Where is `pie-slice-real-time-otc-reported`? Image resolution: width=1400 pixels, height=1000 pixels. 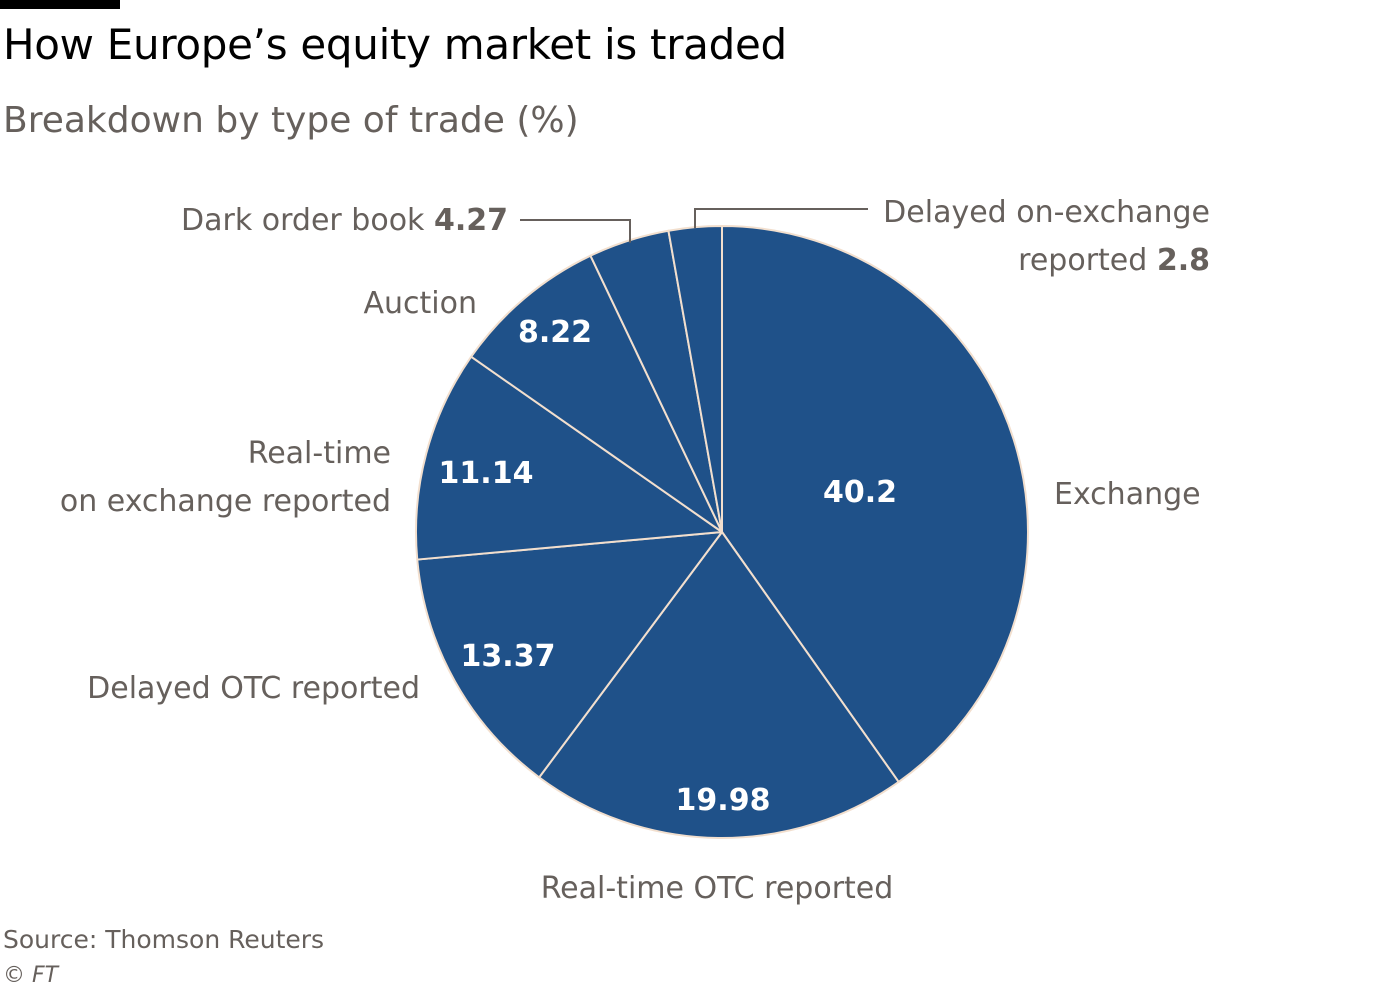 pie-slice-real-time-otc-reported is located at coordinates (719, 685).